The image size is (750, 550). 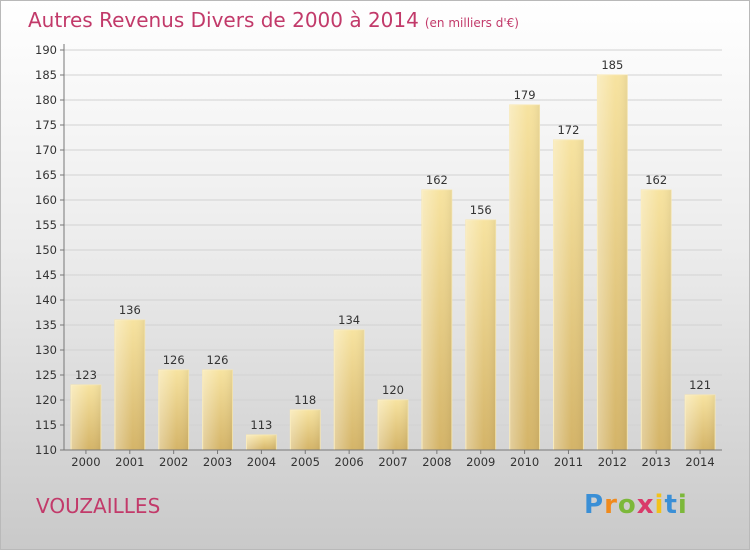 I want to click on bar-shine-2011, so click(x=568, y=295).